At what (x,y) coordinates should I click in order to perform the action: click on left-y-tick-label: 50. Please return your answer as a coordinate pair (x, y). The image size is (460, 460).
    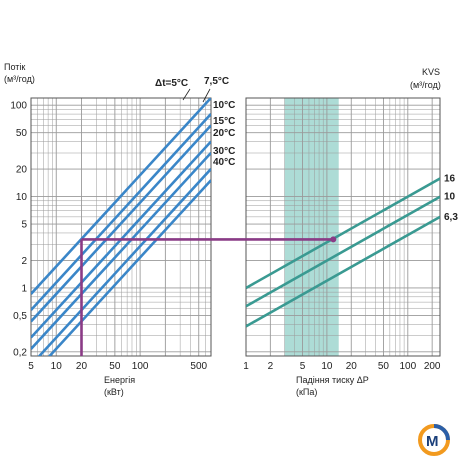
    Looking at the image, I should click on (22, 133).